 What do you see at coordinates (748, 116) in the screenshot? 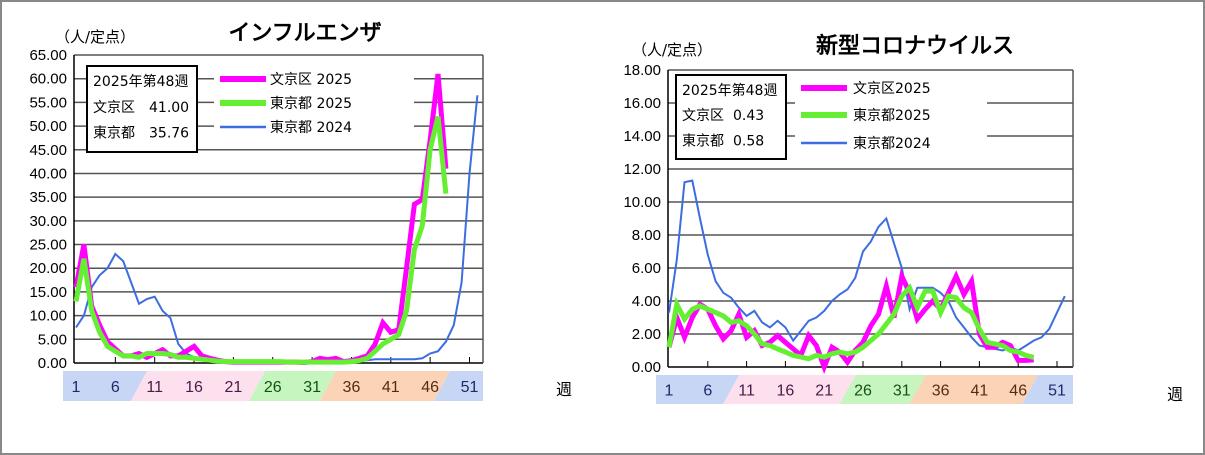
I see `info-box-bunkyo-value: 0.43` at bounding box center [748, 116].